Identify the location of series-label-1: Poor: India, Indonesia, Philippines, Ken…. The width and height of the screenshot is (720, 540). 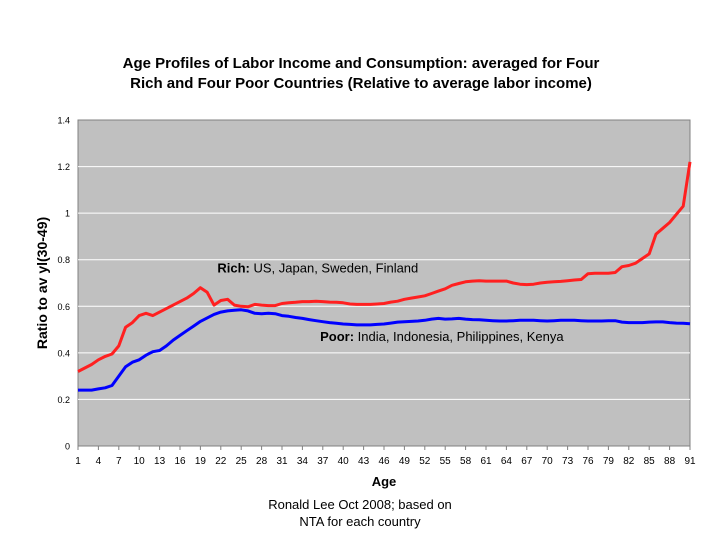
(442, 336).